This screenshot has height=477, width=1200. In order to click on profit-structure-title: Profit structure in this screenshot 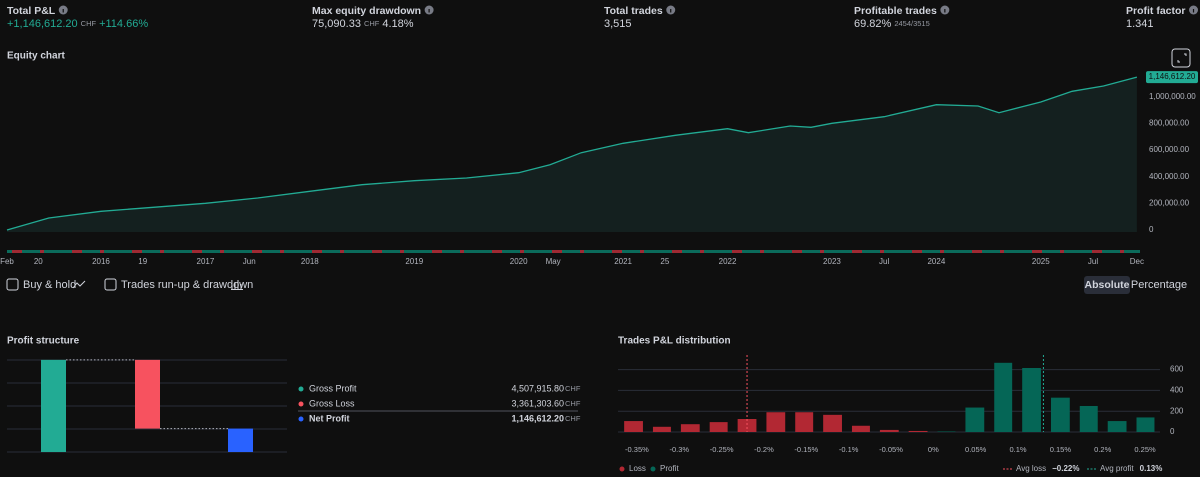, I will do `click(43, 341)`.